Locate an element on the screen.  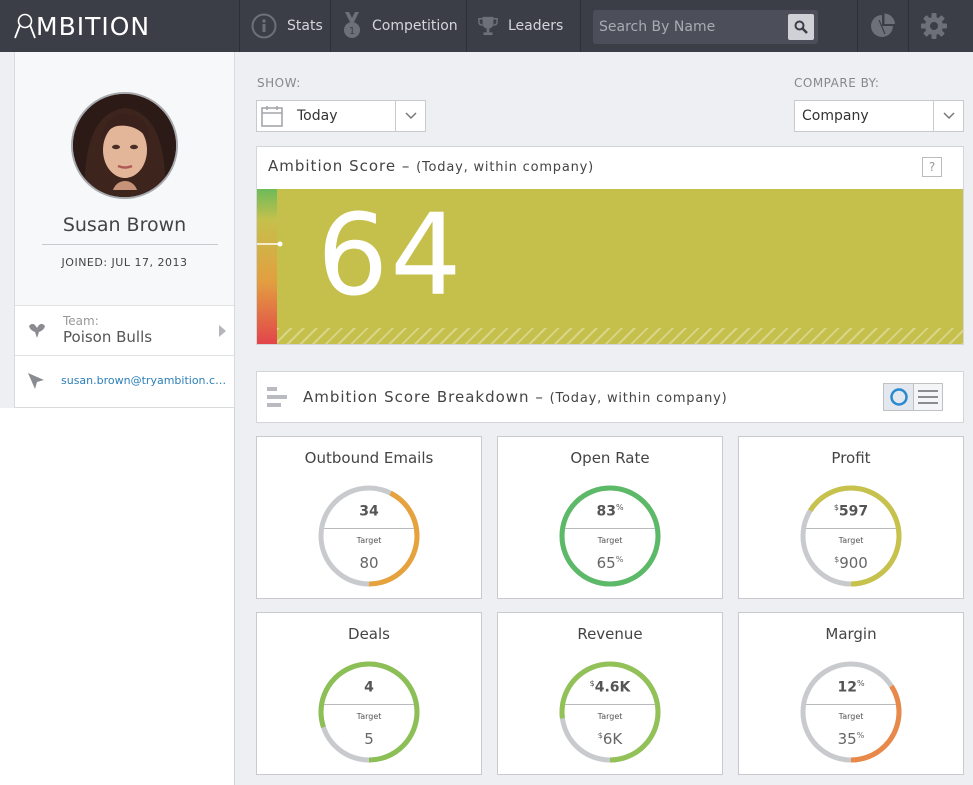
avatar-photo is located at coordinates (124, 145).